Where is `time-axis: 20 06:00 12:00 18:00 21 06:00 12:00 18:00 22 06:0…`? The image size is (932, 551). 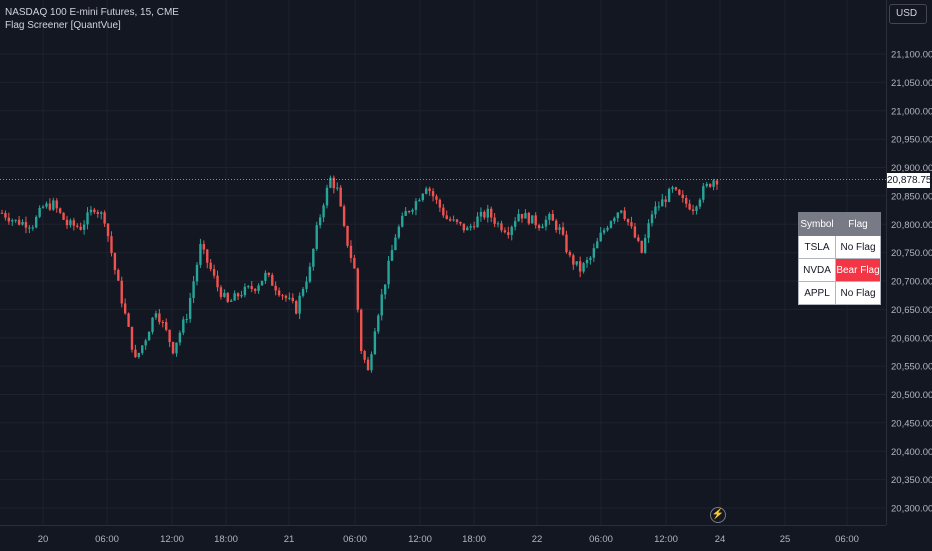
time-axis: 20 06:00 12:00 18:00 21 06:00 12:00 18:00 22 06:0… is located at coordinates (443, 538).